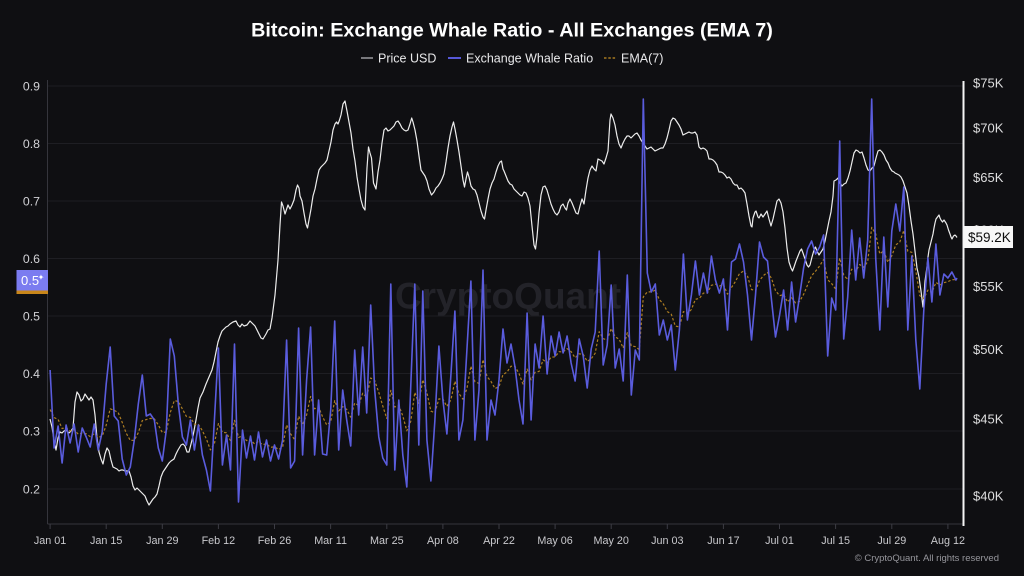  What do you see at coordinates (948, 541) in the screenshot?
I see `svg-text: Aug 12` at bounding box center [948, 541].